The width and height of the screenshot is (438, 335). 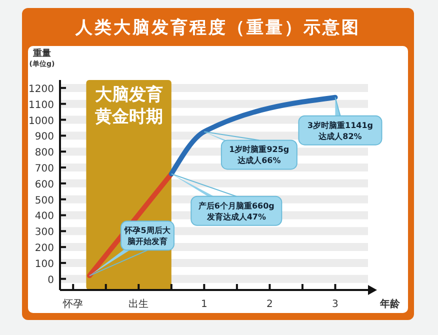 What do you see at coordinates (128, 105) in the screenshot?
I see `band-label: 大脑发育黄金时期` at bounding box center [128, 105].